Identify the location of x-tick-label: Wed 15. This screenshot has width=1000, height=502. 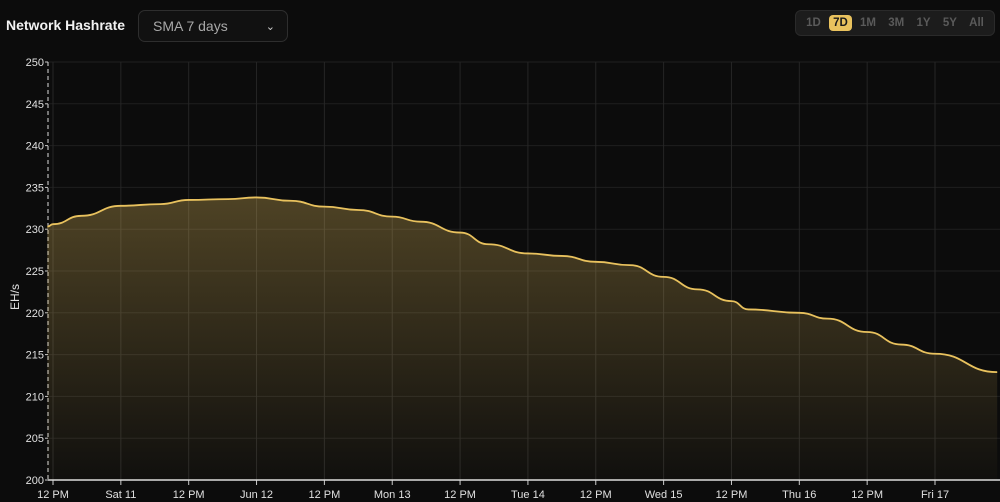
(664, 495).